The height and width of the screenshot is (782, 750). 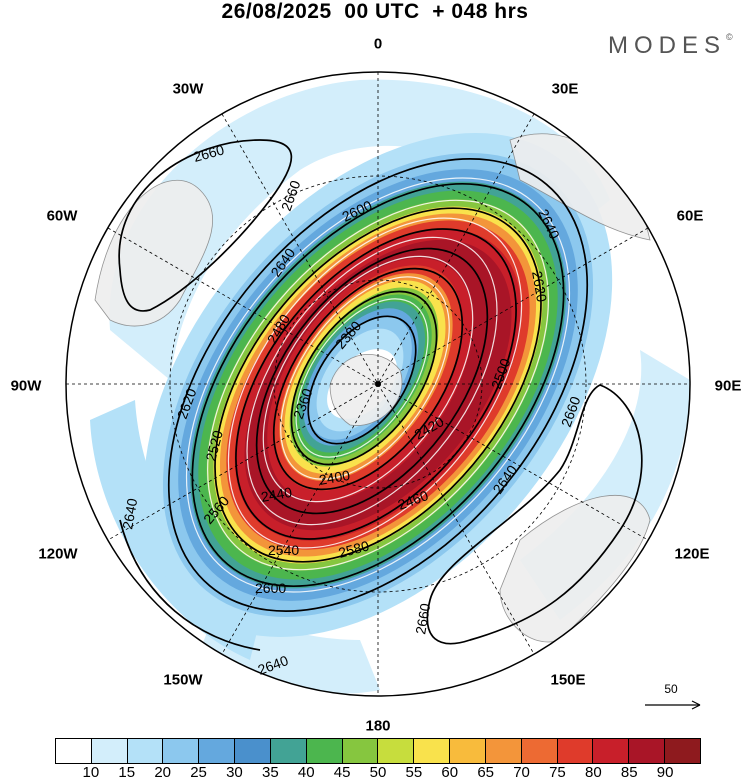 I want to click on modes-logo: MODES©, so click(x=670, y=46).